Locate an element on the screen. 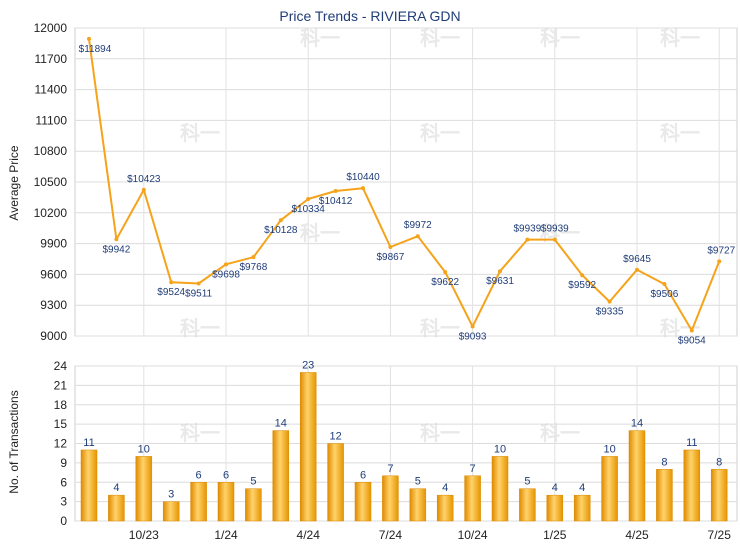 Image resolution: width=740 pixels, height=550 pixels. price-y-axis-title: Average Price is located at coordinates (14, 182).